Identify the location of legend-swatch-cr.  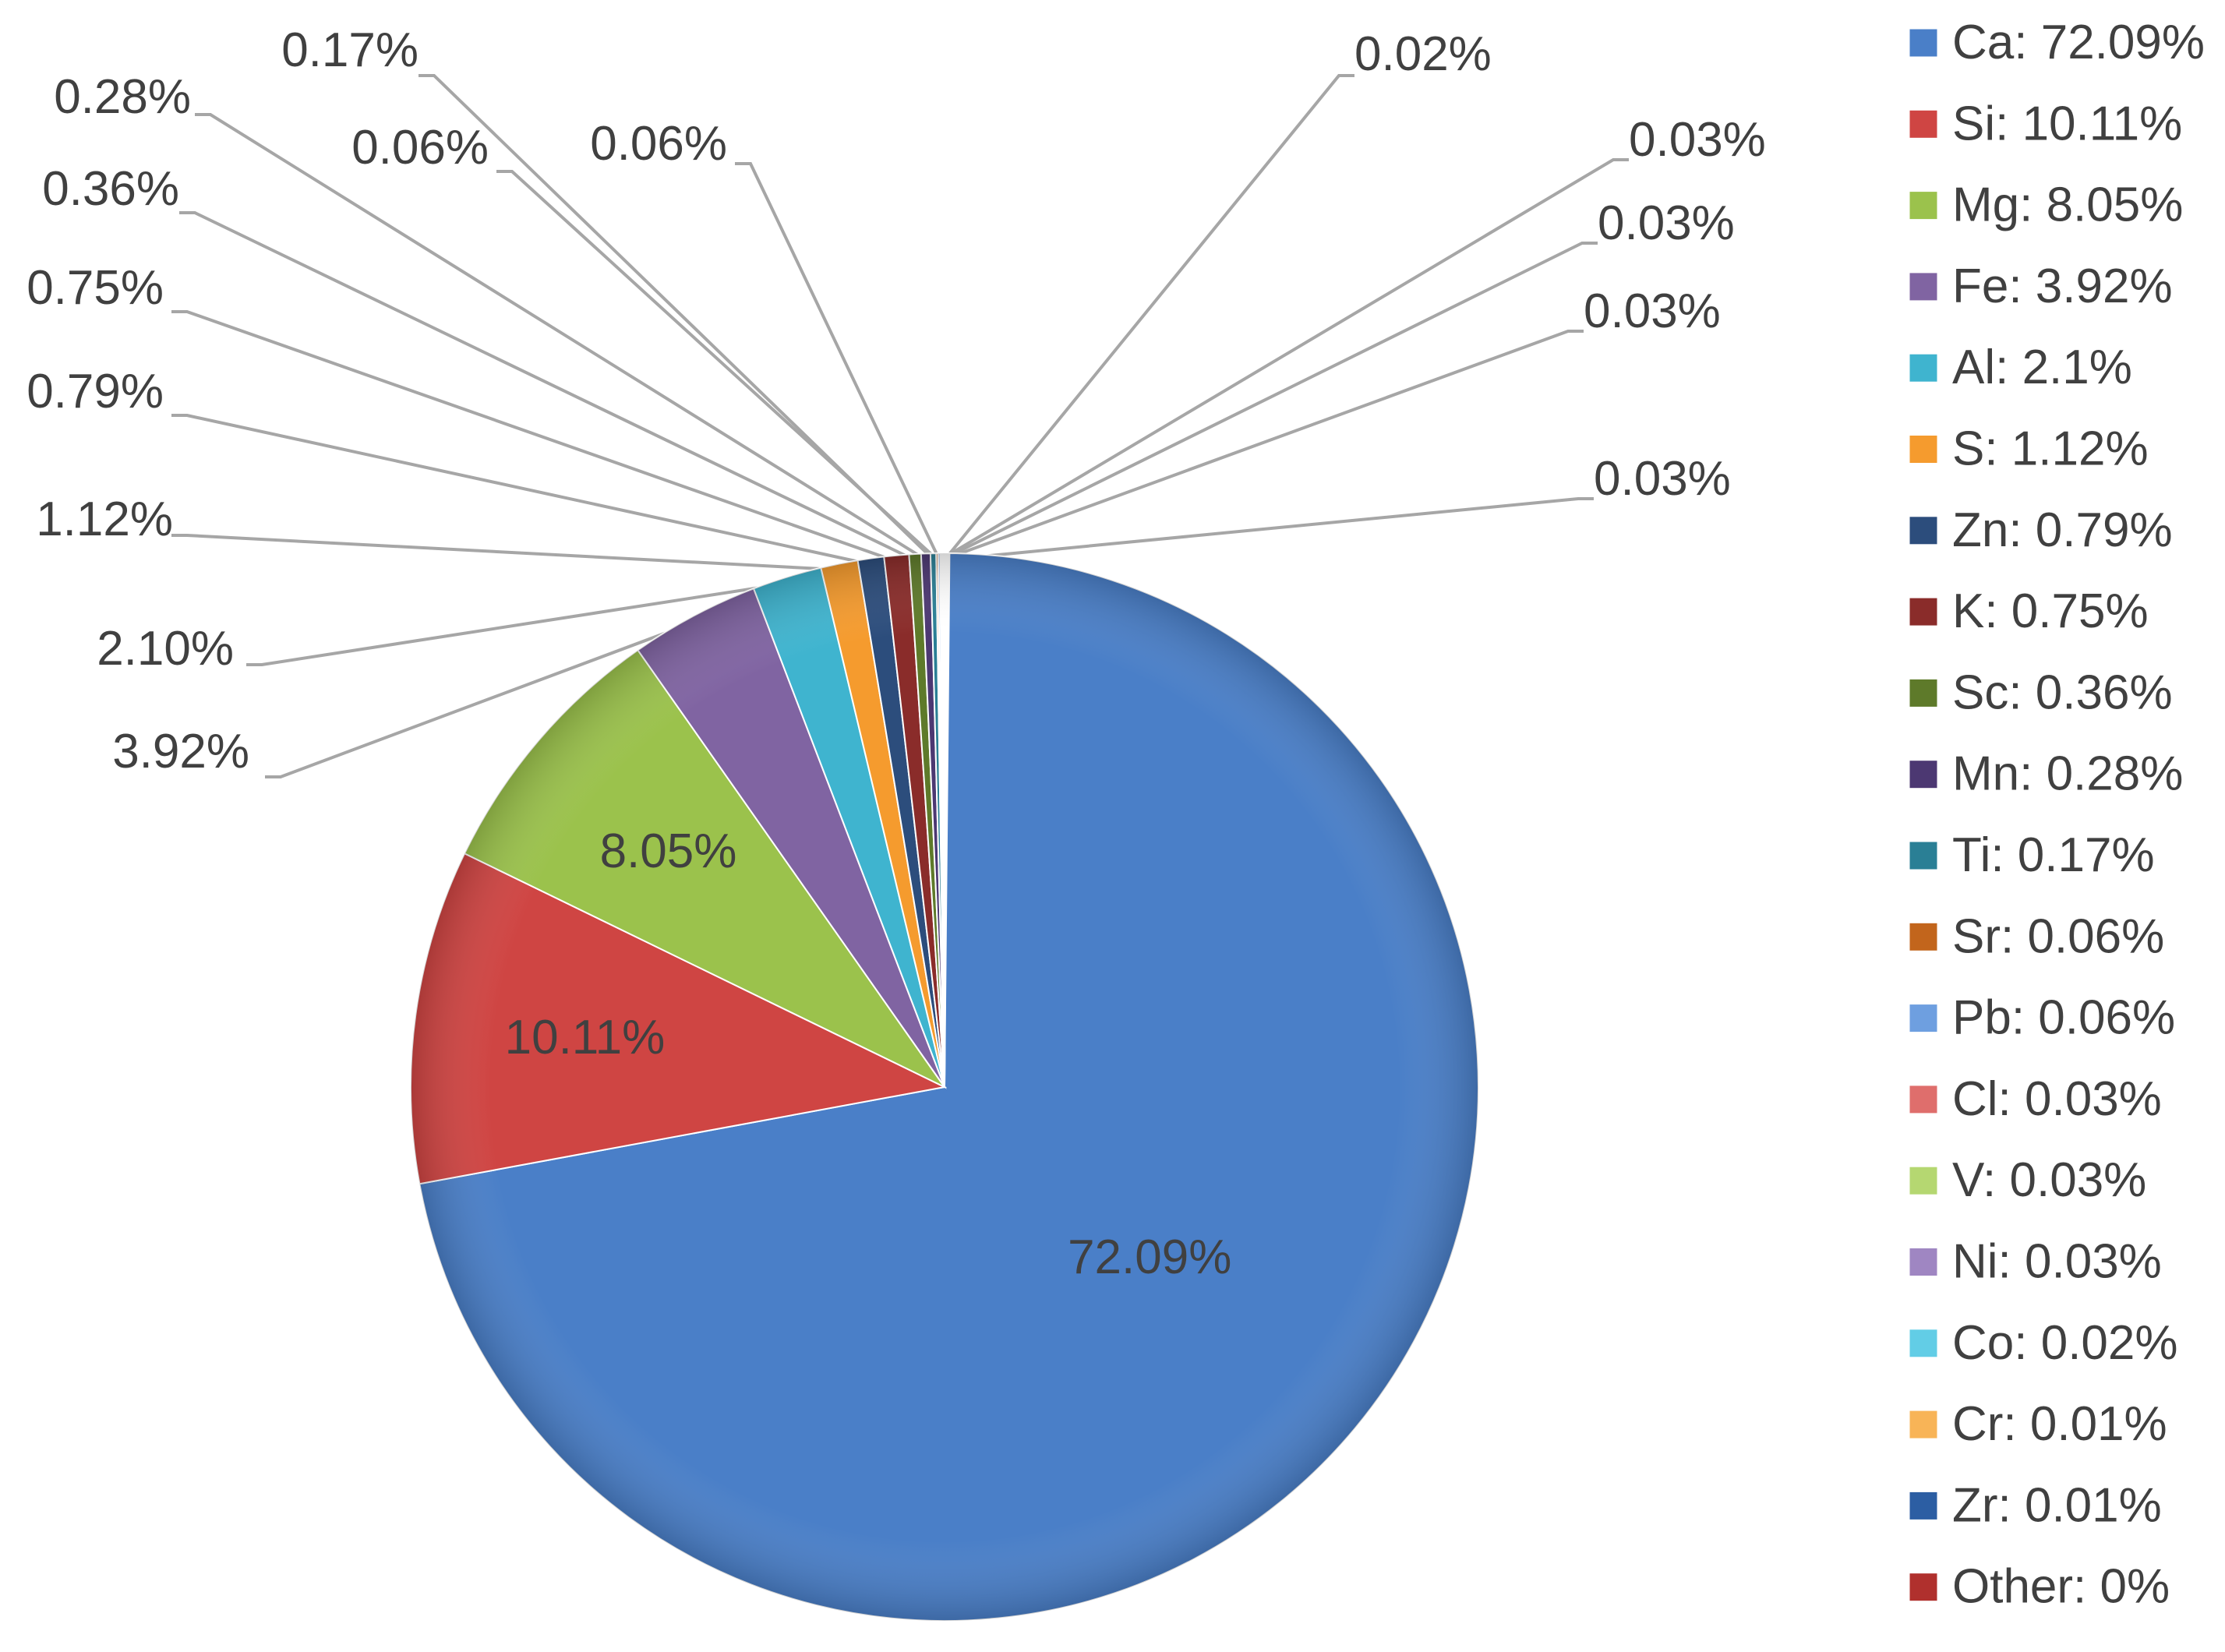
(1923, 1425).